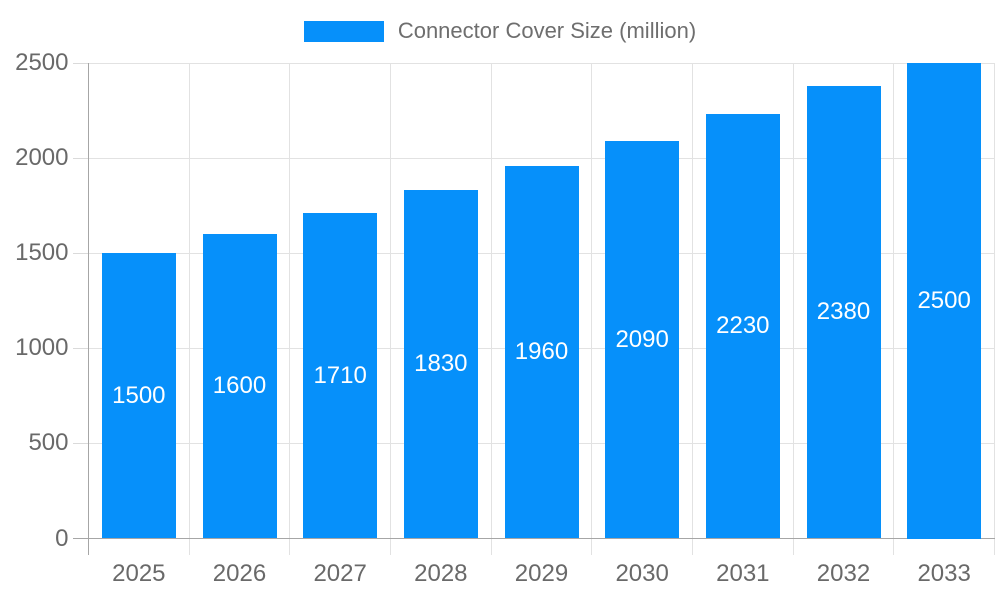 This screenshot has height=600, width=1000. Describe the element at coordinates (541, 63) in the screenshot. I see `gridline-horizontal` at that location.